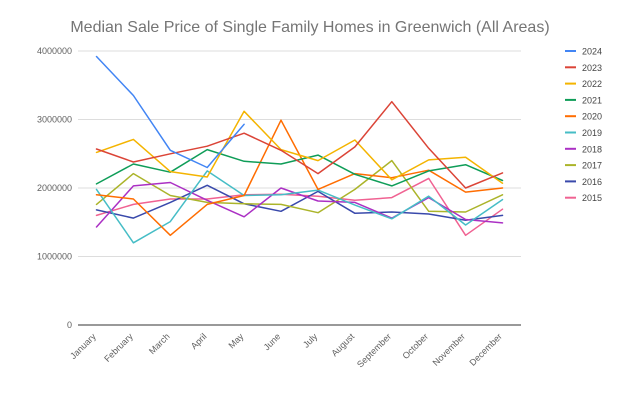 The width and height of the screenshot is (619, 400). What do you see at coordinates (449, 349) in the screenshot?
I see `x-tick-label: November` at bounding box center [449, 349].